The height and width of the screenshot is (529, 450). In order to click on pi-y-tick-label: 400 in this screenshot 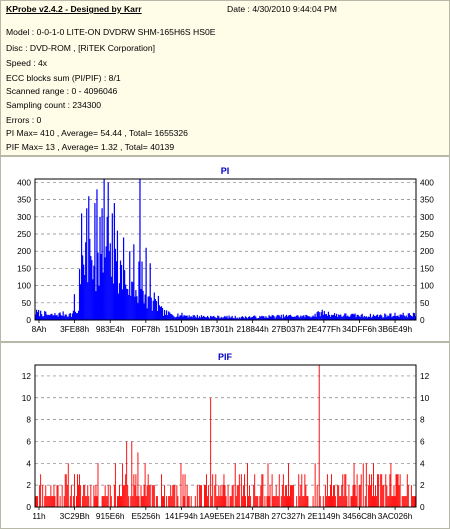, I will do `click(24, 182)`.